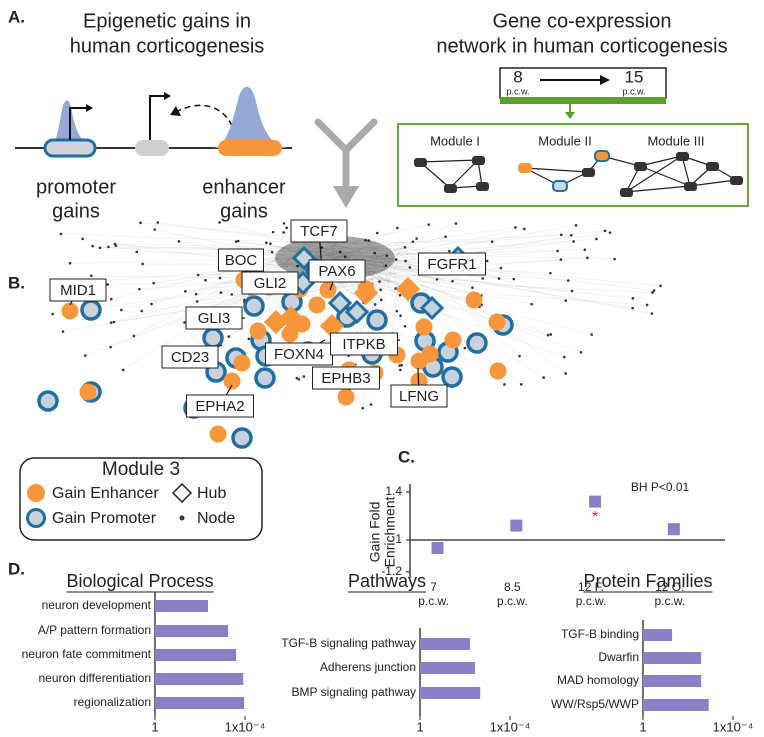  I want to click on category-label: Dwarfin, so click(618, 657).